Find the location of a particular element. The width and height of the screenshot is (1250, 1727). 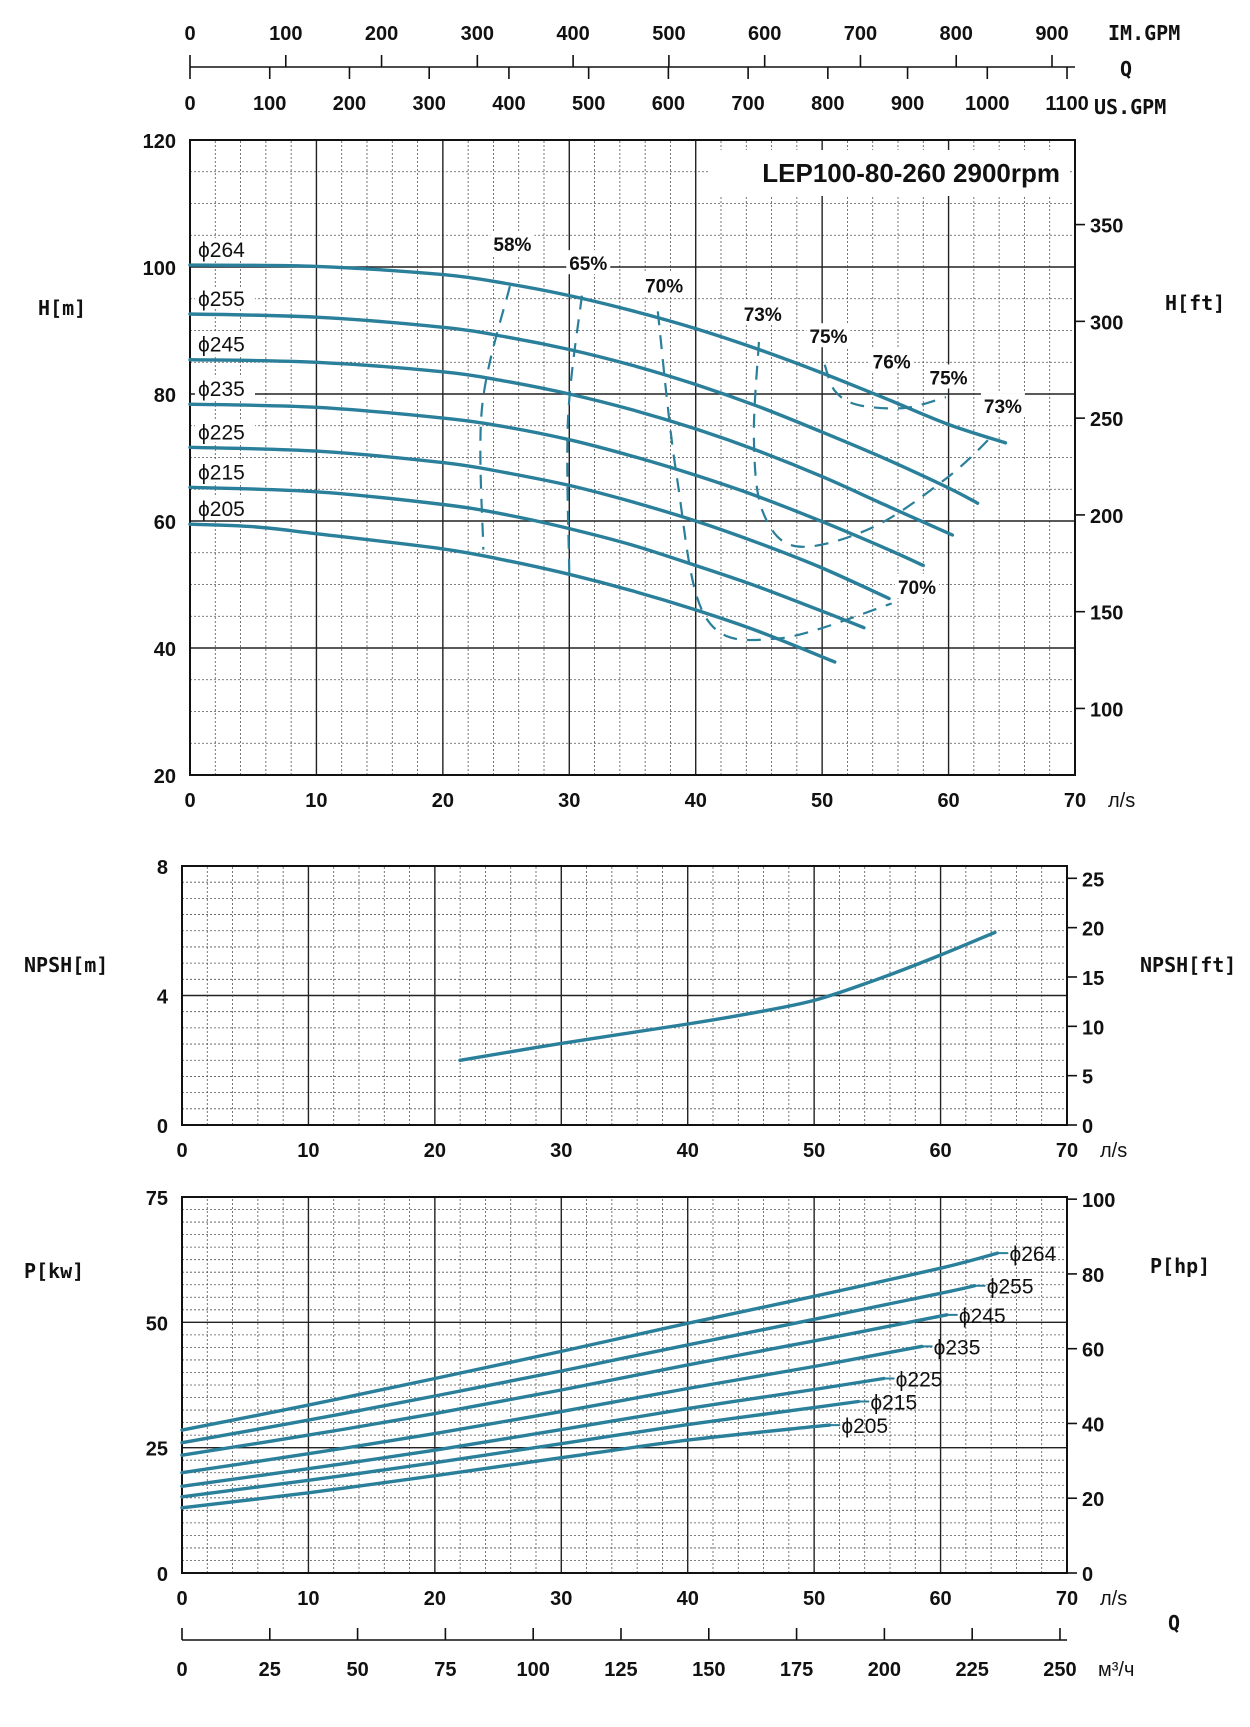

head-ylabel: H[m] is located at coordinates (62, 308).